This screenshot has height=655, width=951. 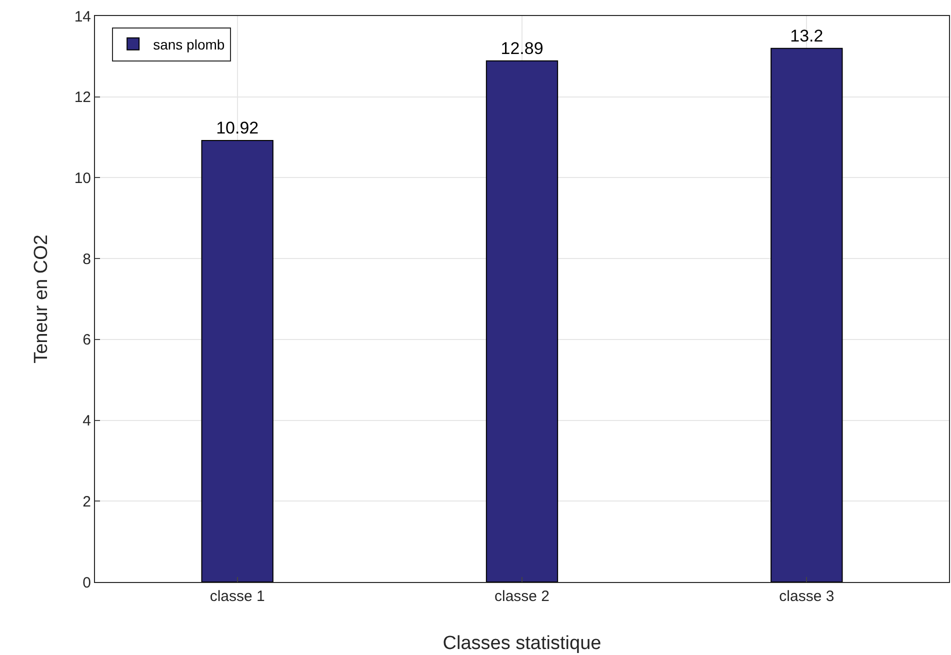 What do you see at coordinates (807, 36) in the screenshot?
I see `data-label: 13.2` at bounding box center [807, 36].